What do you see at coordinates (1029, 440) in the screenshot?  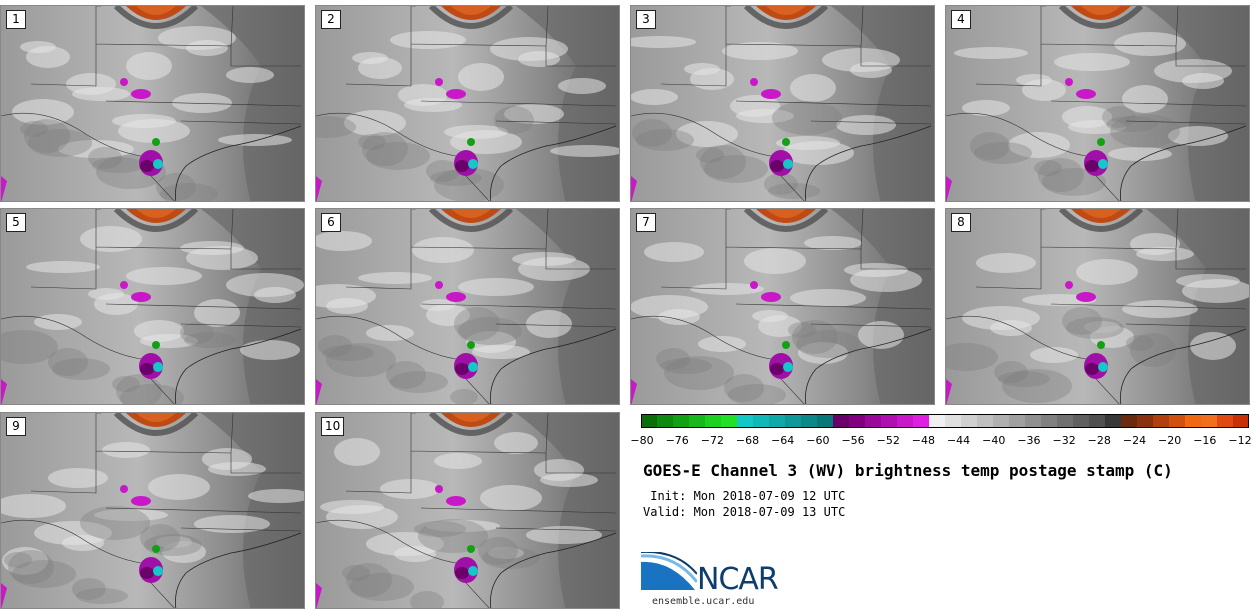 I see `colorbar-tick-label: −36` at bounding box center [1029, 440].